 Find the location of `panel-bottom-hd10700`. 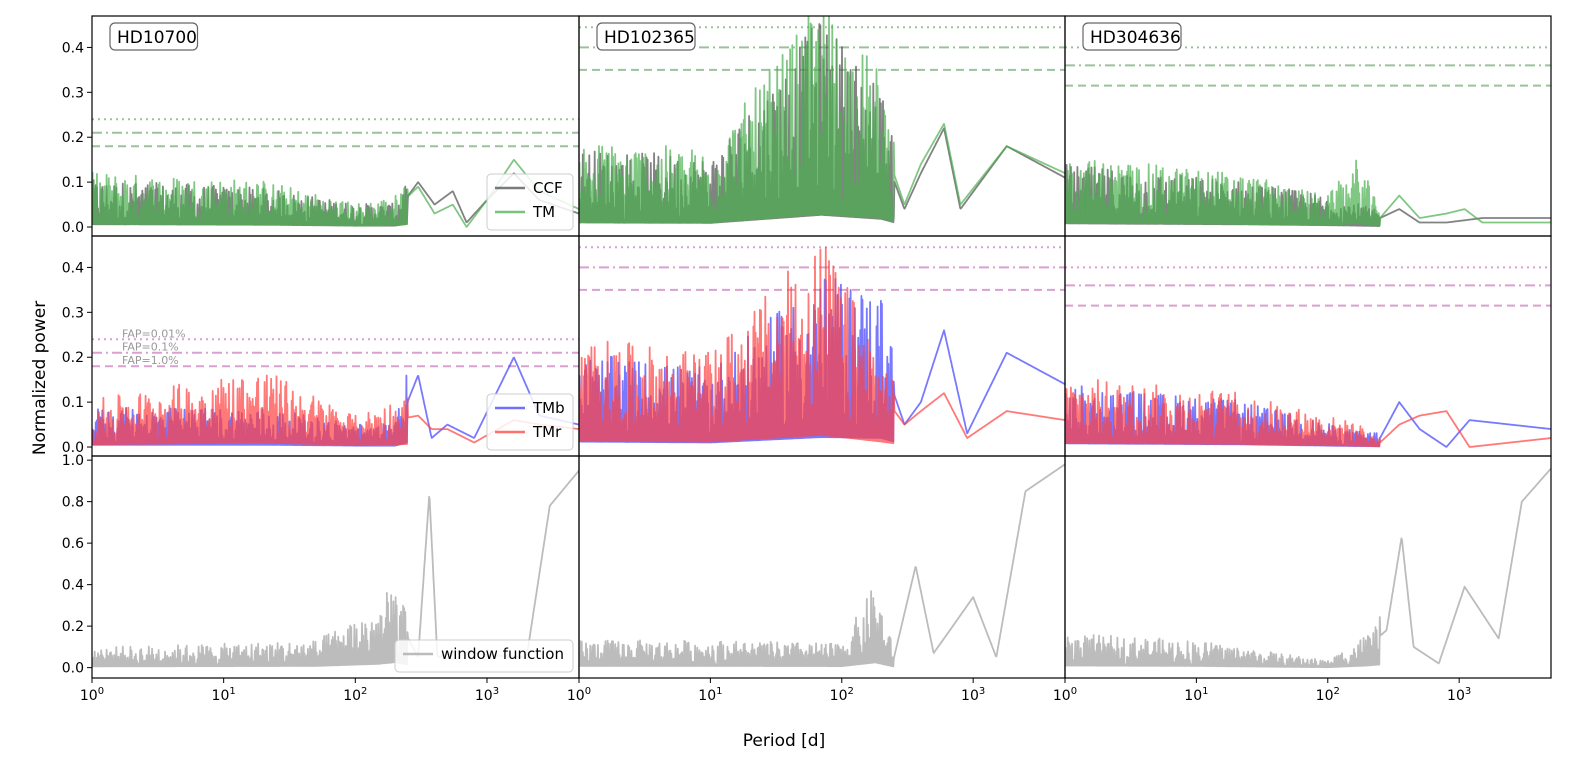

panel-bottom-hd10700 is located at coordinates (335, 568).